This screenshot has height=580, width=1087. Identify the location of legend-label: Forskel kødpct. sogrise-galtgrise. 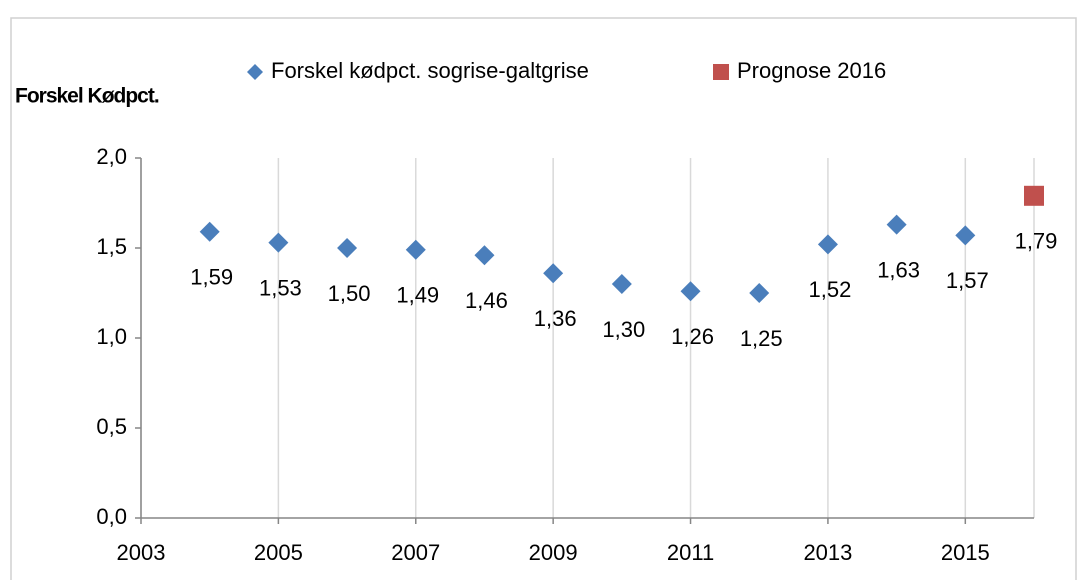
(430, 70).